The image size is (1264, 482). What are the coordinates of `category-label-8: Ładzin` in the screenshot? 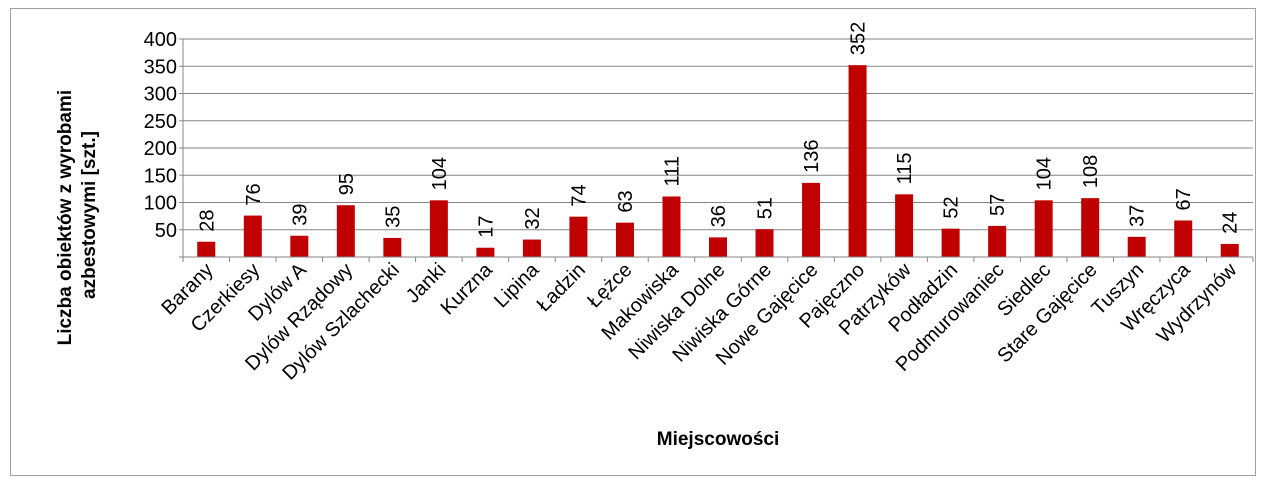 It's located at (561, 287).